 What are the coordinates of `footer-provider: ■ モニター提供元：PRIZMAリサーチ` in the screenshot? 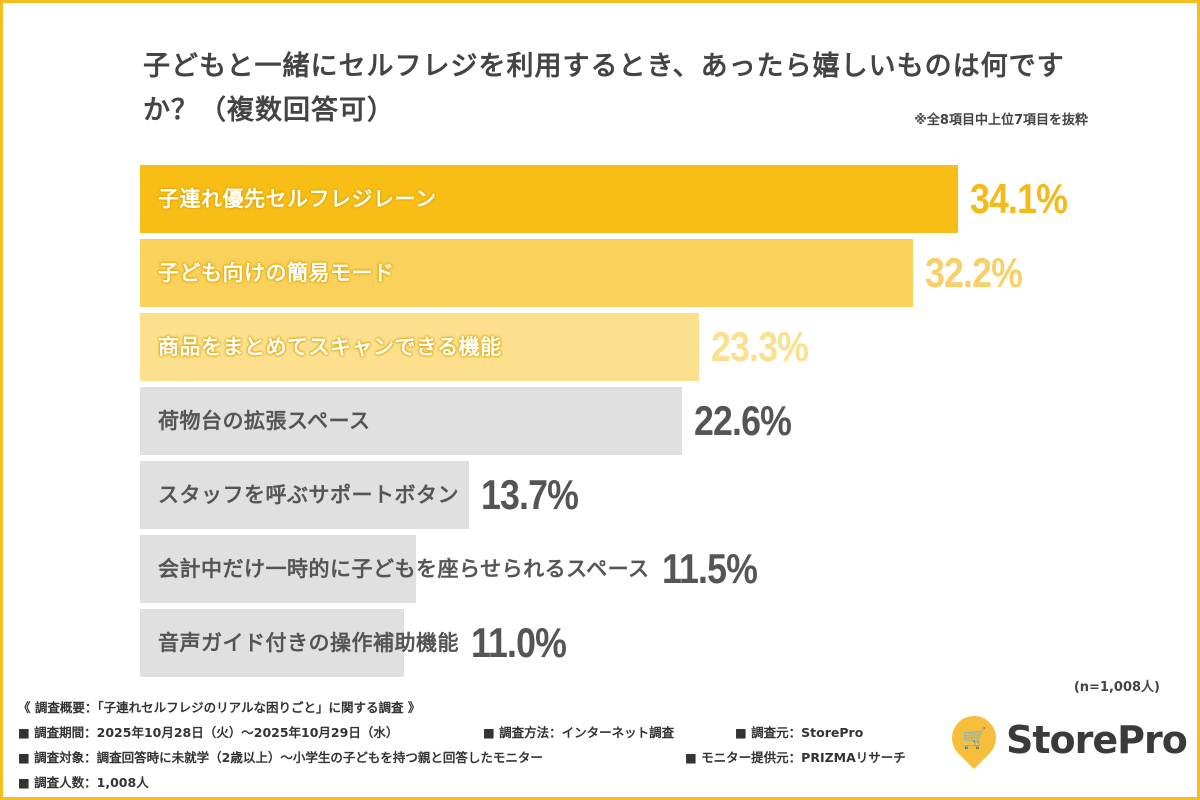 It's located at (795, 757).